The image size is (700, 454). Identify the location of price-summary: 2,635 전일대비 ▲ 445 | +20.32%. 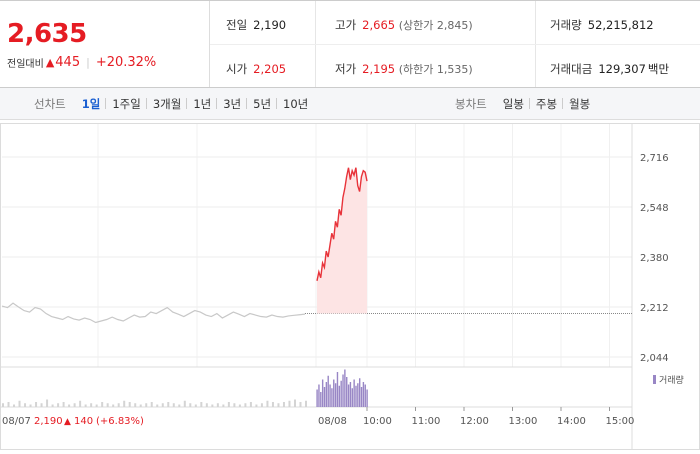
(105, 44).